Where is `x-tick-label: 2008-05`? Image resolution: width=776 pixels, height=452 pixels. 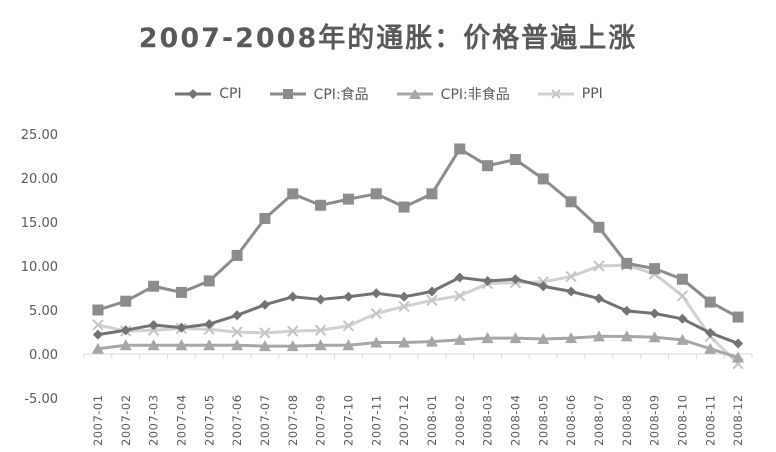 x-tick-label: 2008-05 is located at coordinates (543, 420).